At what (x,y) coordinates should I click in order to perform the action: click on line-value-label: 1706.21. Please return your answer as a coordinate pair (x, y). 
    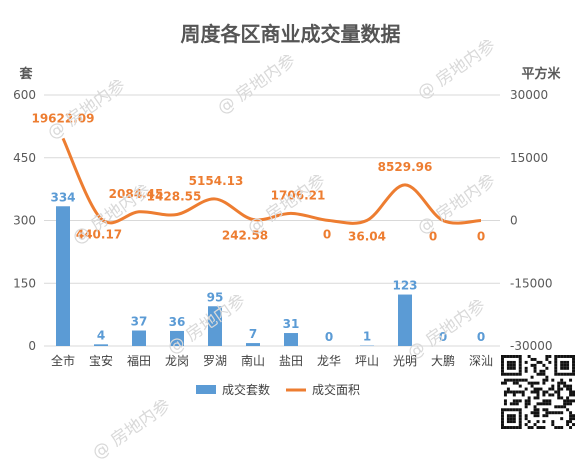
    Looking at the image, I should click on (298, 195).